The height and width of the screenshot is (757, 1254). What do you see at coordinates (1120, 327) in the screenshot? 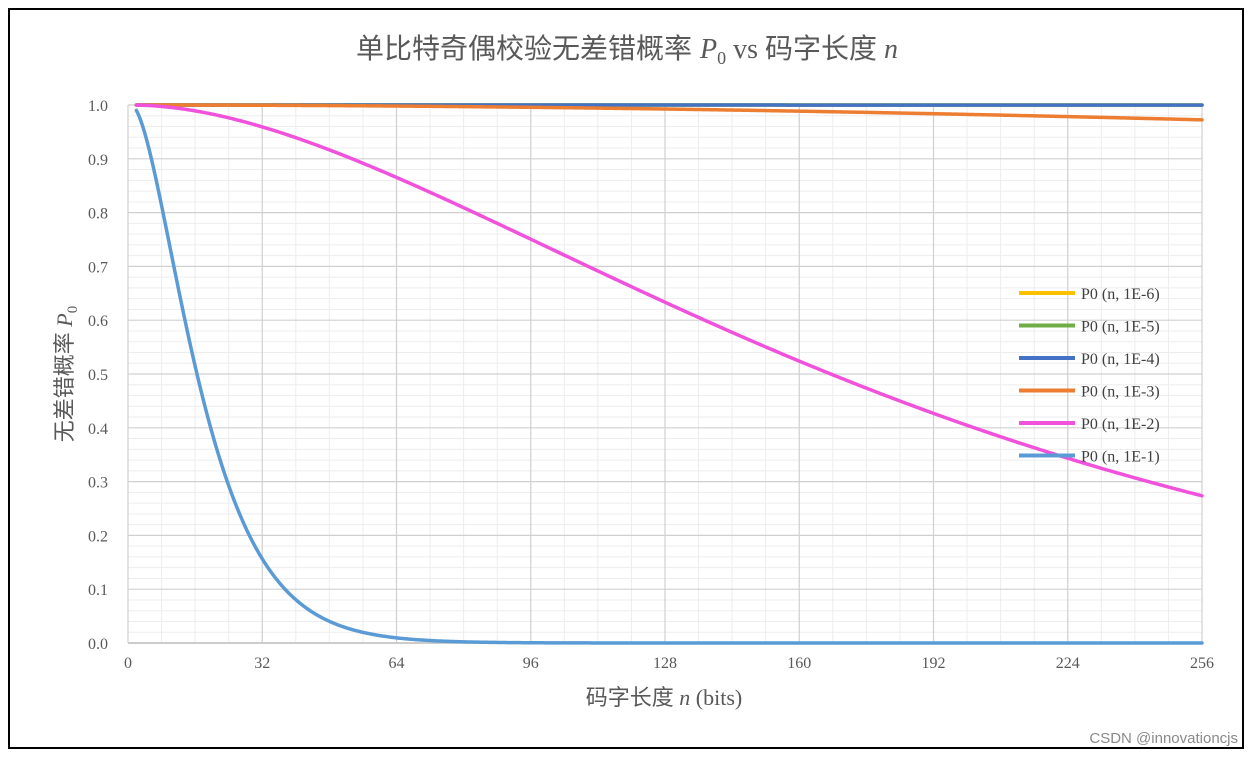
I see `legend-entry: P0 (n, 1E-5)` at bounding box center [1120, 327].